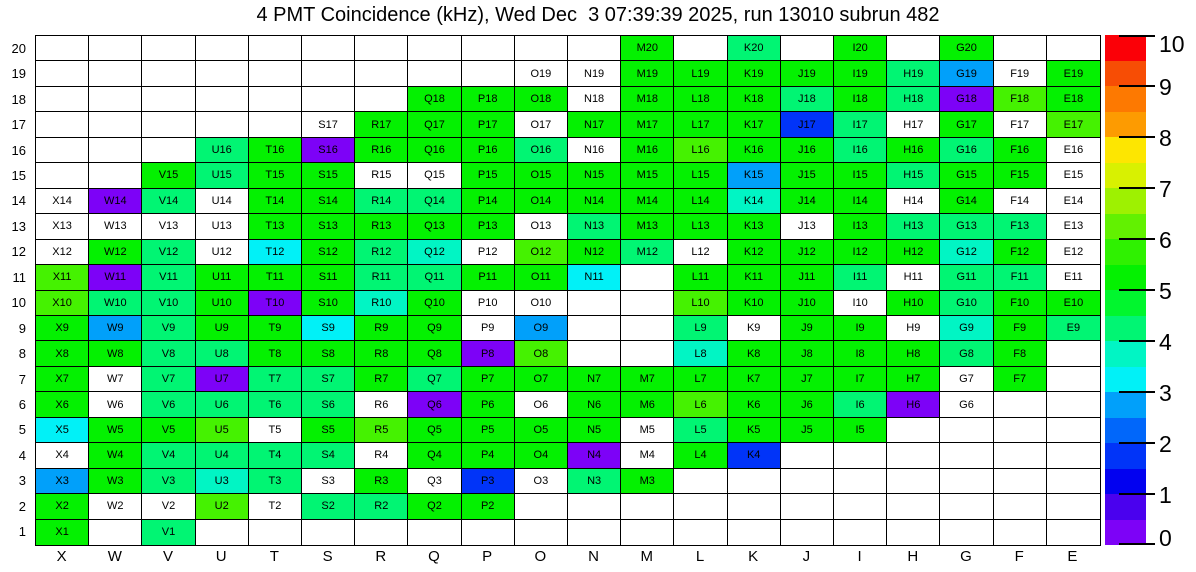 This screenshot has width=1196, height=572. What do you see at coordinates (169, 252) in the screenshot?
I see `heatmap-cell: V12` at bounding box center [169, 252].